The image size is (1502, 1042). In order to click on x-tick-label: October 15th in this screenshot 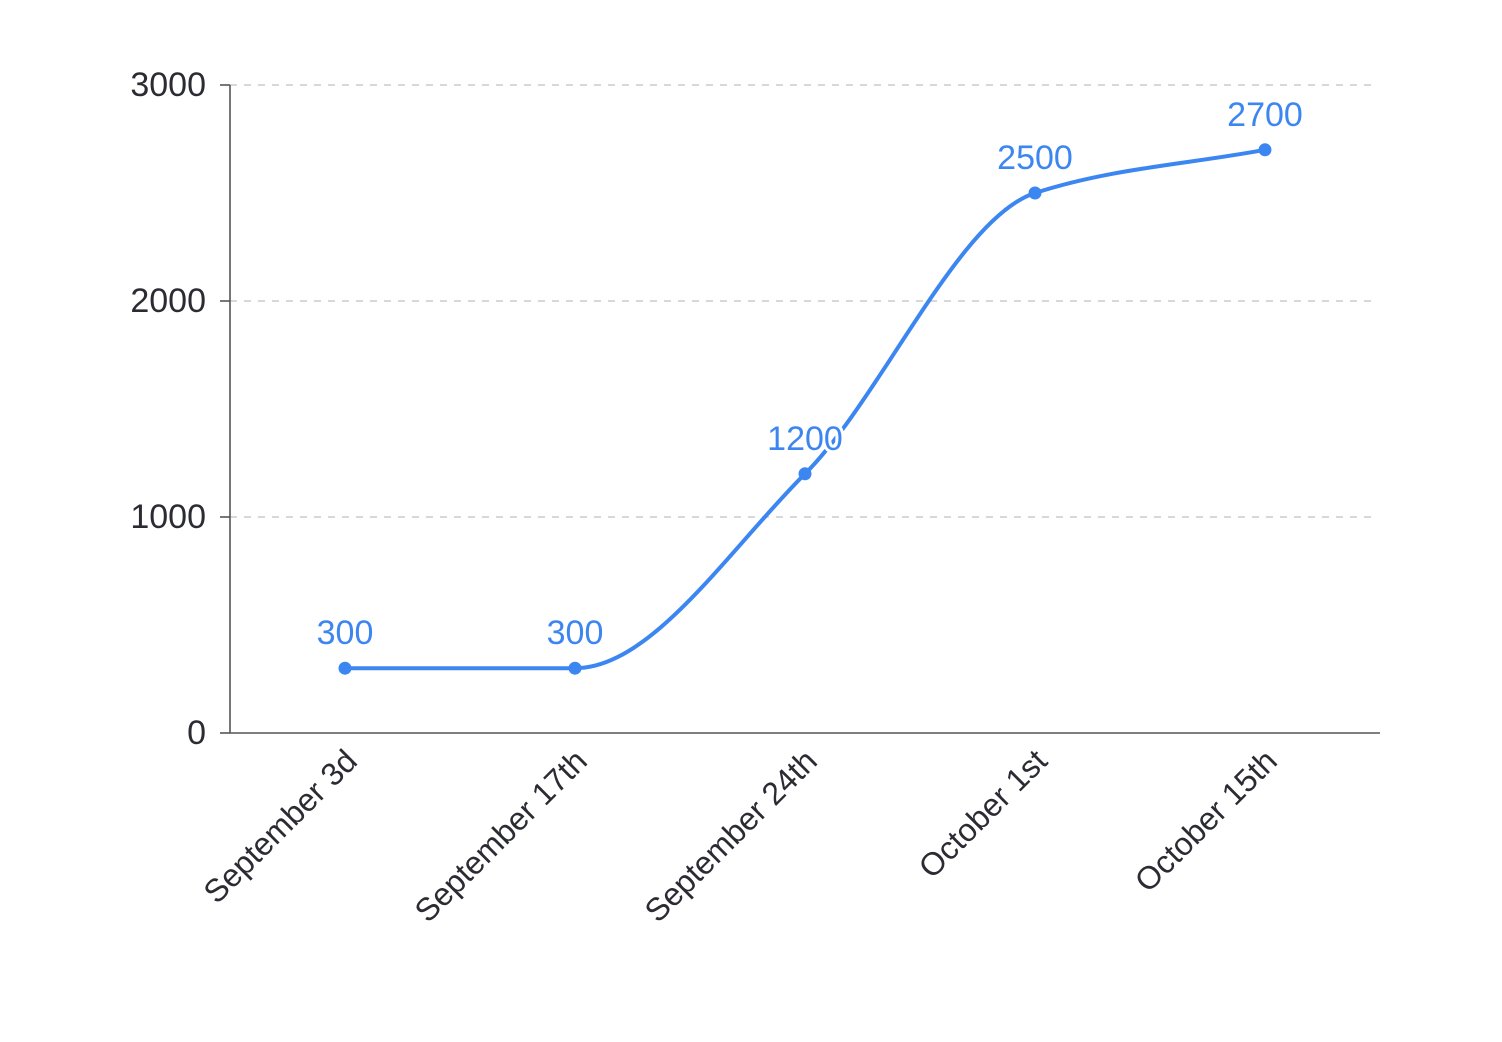, I will do `click(1206, 820)`.